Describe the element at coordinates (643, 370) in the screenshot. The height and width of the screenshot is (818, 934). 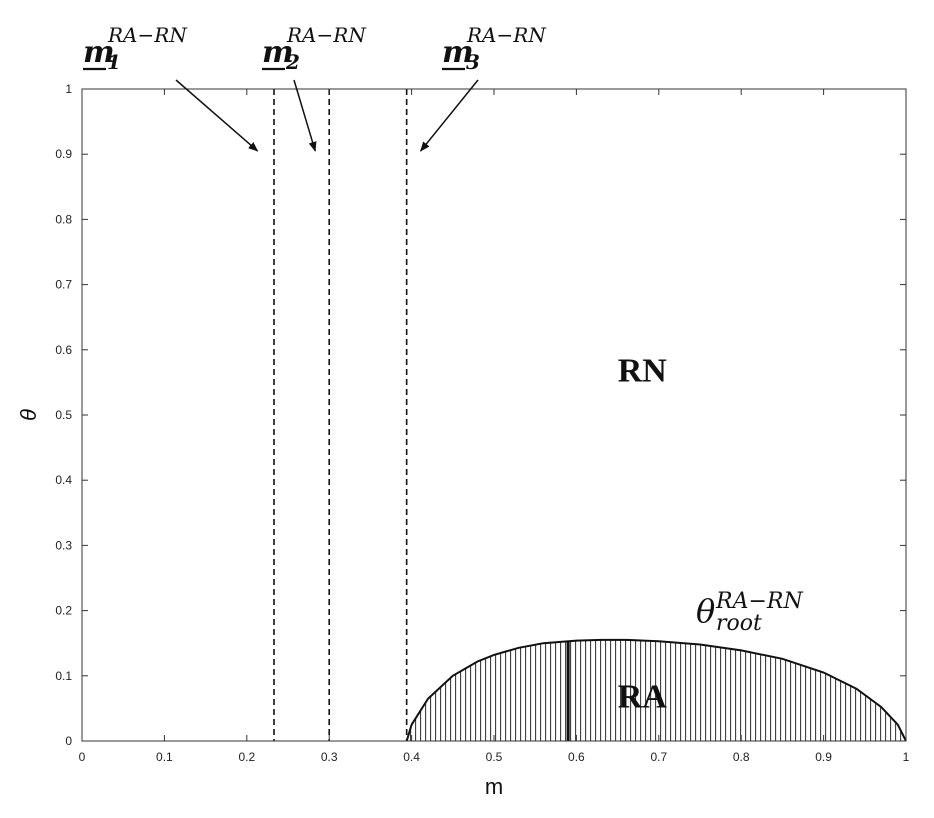
I see `region-label-rn: RN` at that location.